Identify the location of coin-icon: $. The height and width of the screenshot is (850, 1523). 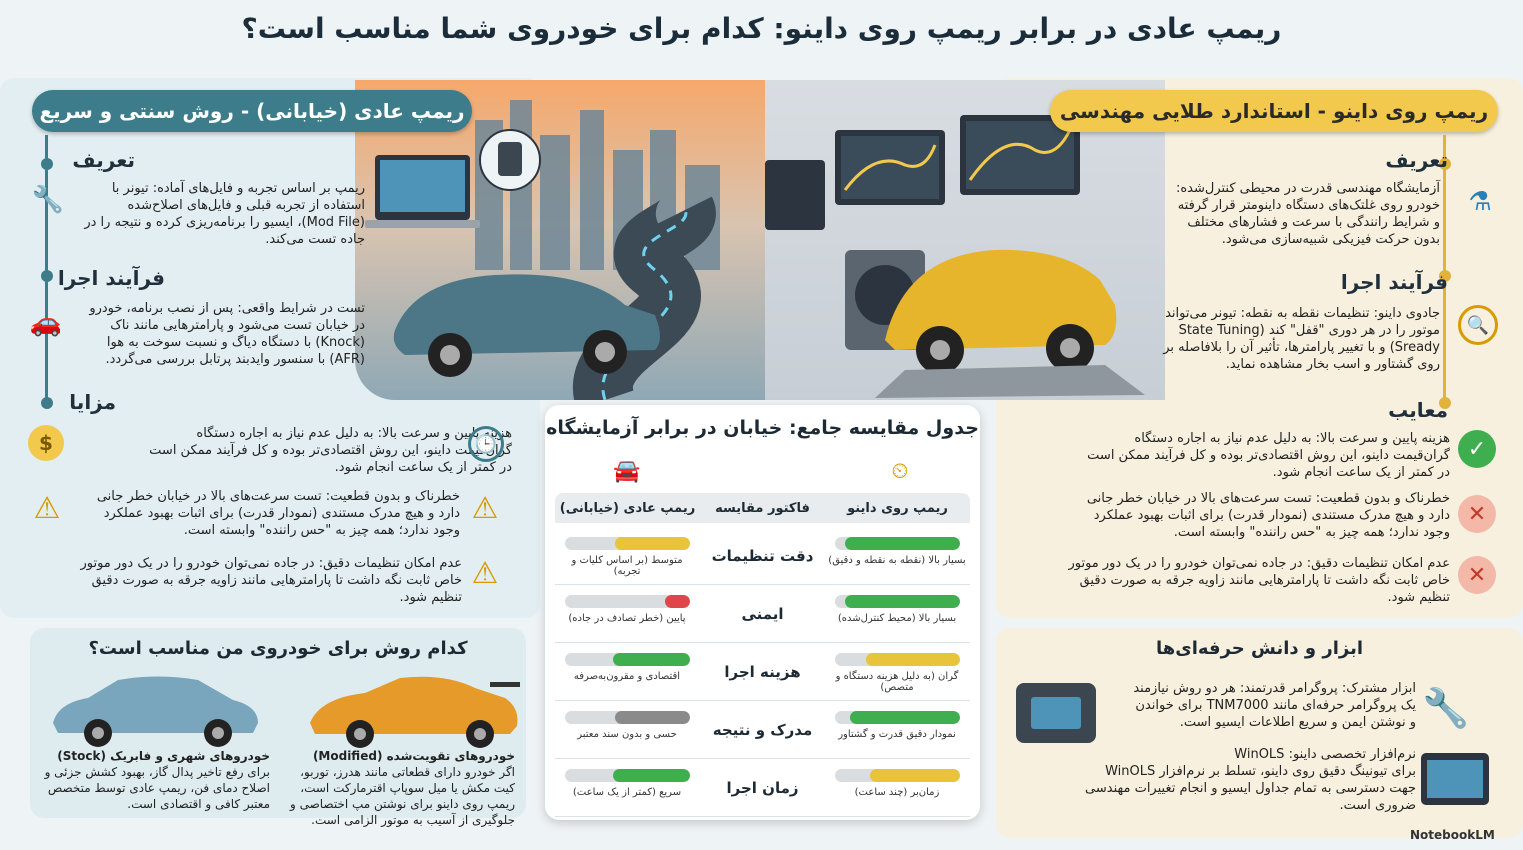
(46, 443).